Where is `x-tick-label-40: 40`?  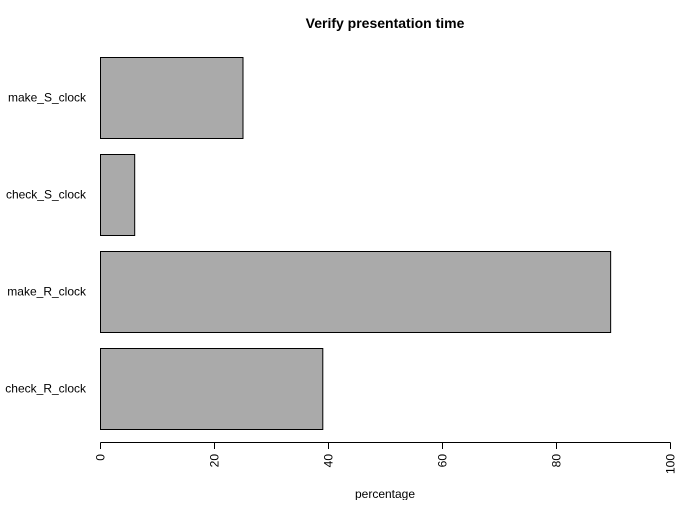 x-tick-label-40: 40 is located at coordinates (329, 461).